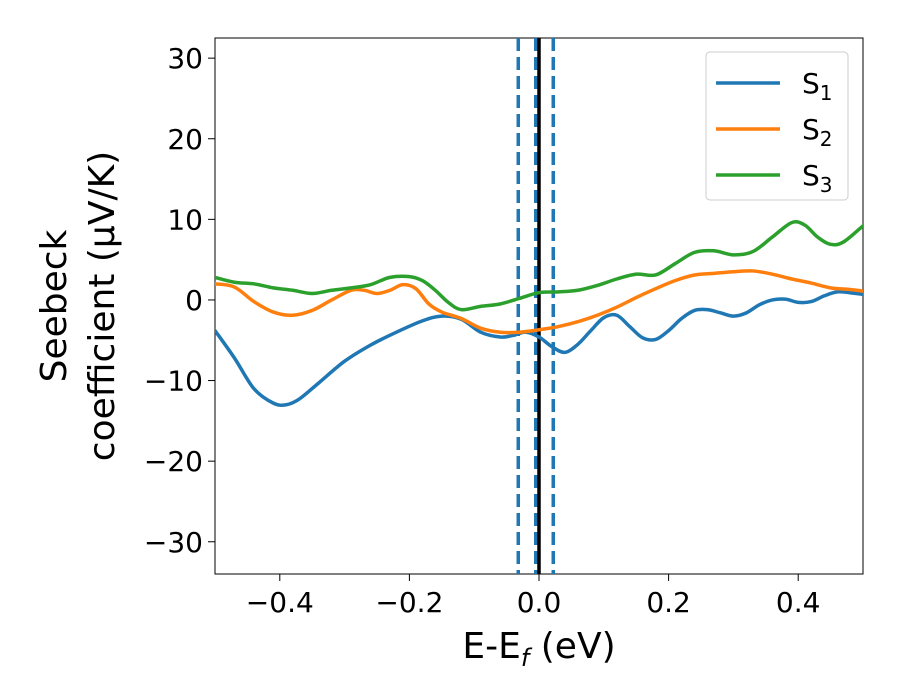 Image resolution: width=900 pixels, height=700 pixels. I want to click on legend-label-2: S2, so click(817, 132).